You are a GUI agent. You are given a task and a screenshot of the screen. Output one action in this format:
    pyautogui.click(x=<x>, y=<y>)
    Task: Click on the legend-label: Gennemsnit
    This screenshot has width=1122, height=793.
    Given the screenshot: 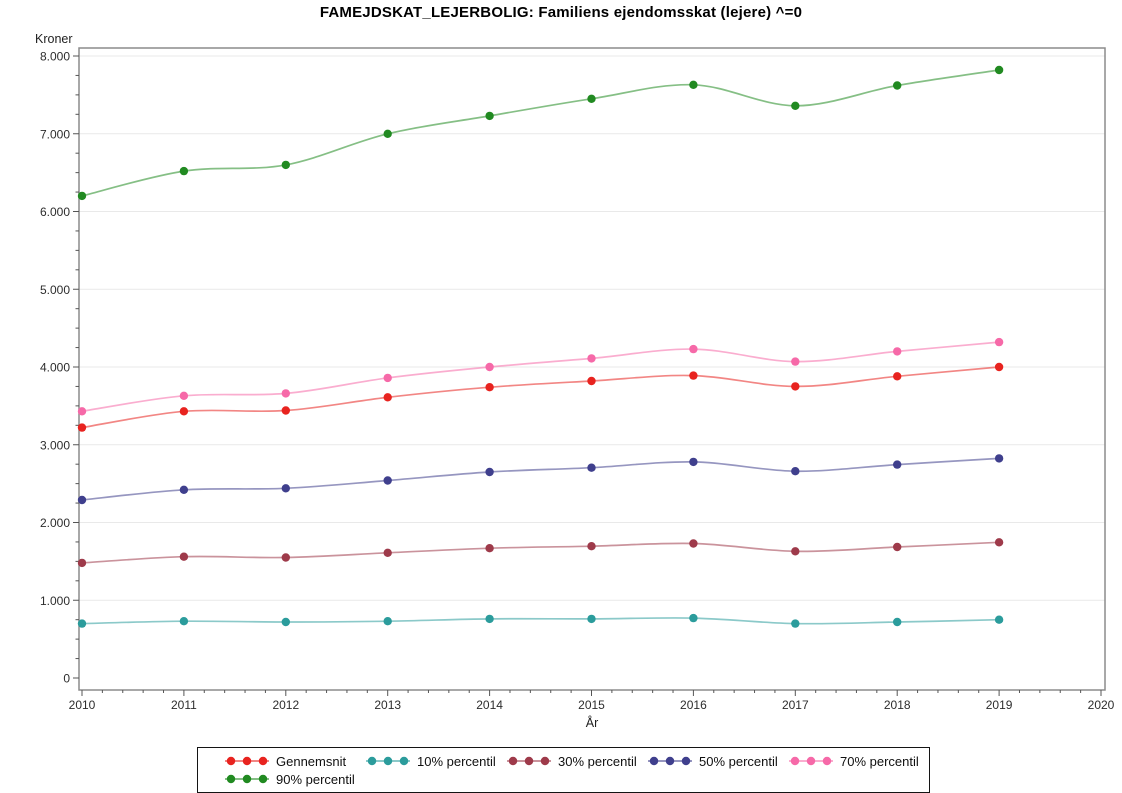 What is the action you would take?
    pyautogui.click(x=311, y=761)
    